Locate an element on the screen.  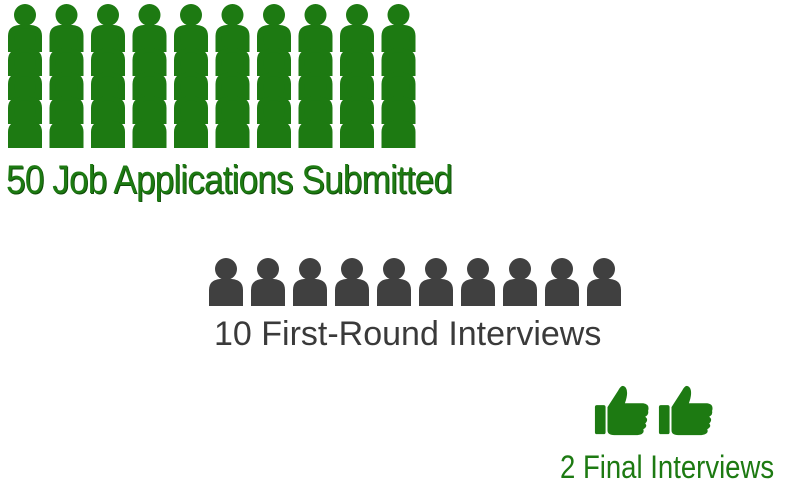
final-interviews-label: 2 Final Interviews is located at coordinates (667, 467).